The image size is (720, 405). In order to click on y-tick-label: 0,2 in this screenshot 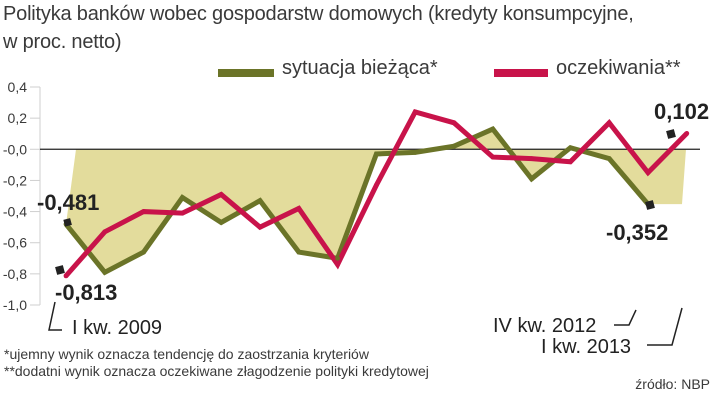, I will do `click(18, 118)`.